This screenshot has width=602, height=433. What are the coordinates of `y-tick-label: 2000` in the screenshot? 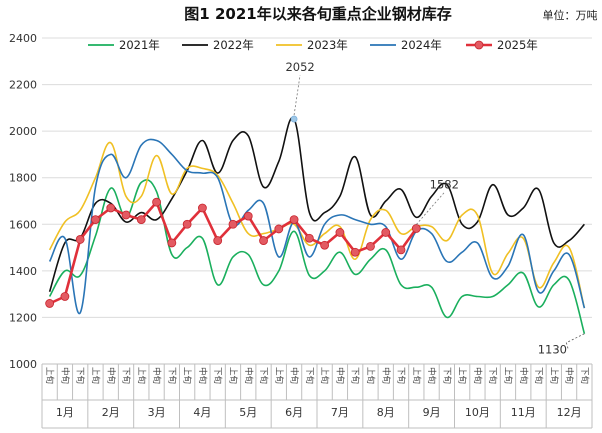 It's located at (23, 131).